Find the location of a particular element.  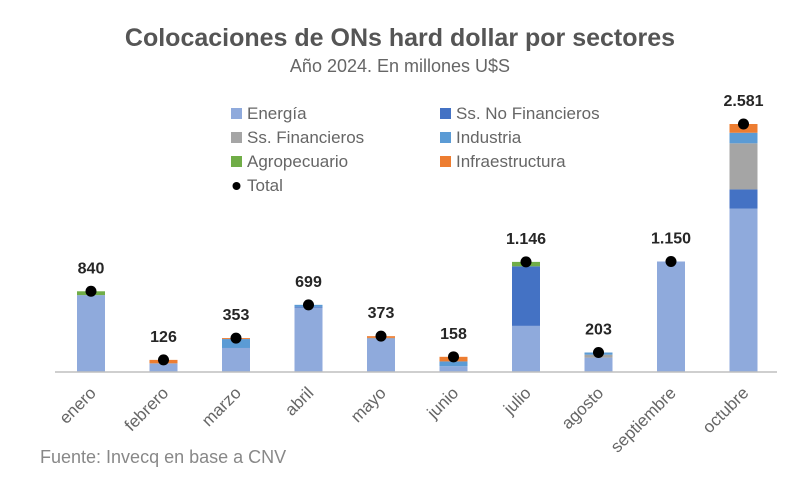

legend-label-industria: Industria is located at coordinates (489, 137).